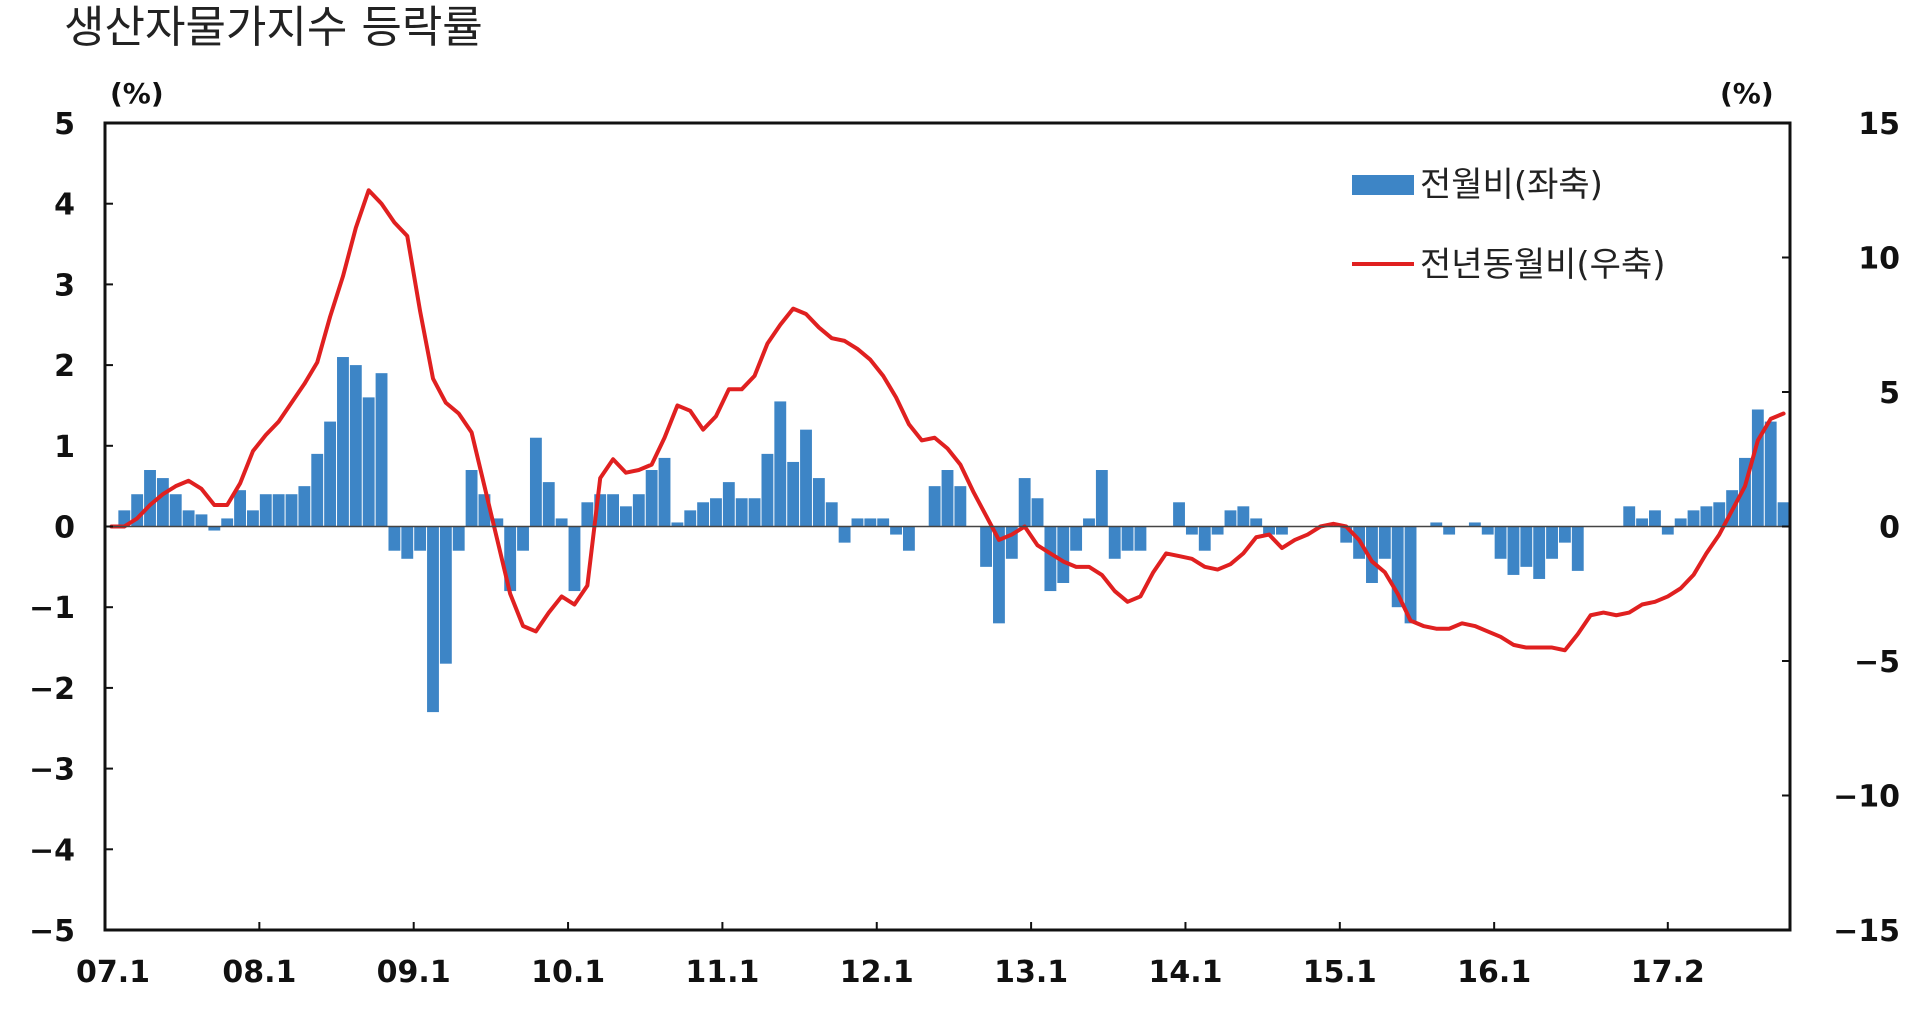  I want to click on right-tick-label-4: −5, so click(1877, 662).